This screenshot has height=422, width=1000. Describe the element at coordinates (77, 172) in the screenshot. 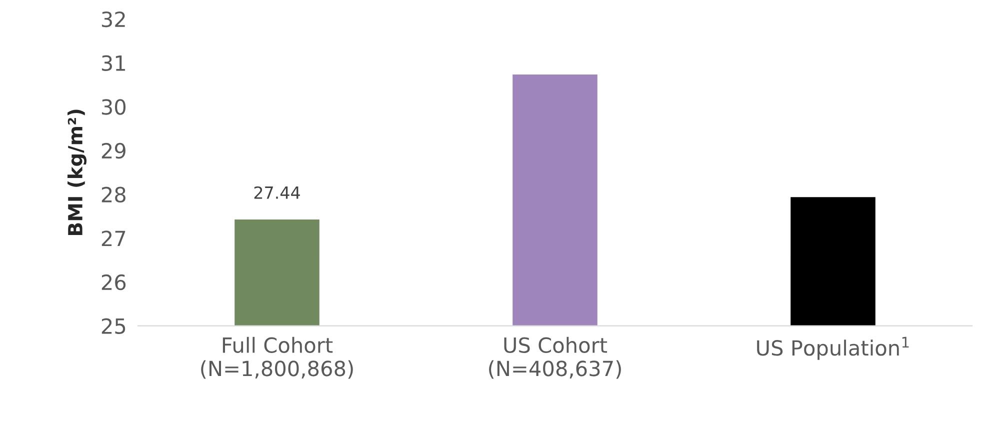

I see `y-axis-title: BMI (kg/m²)` at that location.